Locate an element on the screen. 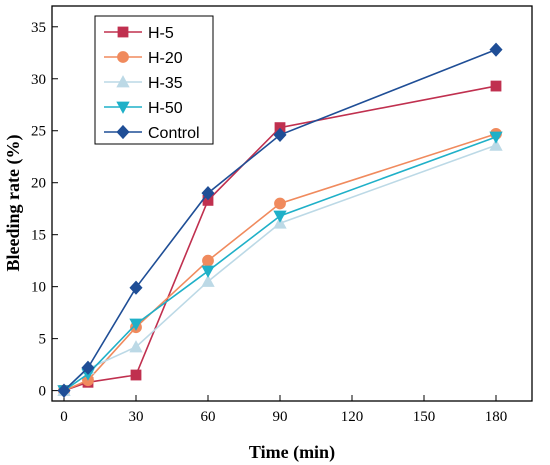 The image size is (550, 465). y-tick-label: 10 is located at coordinates (38, 288).